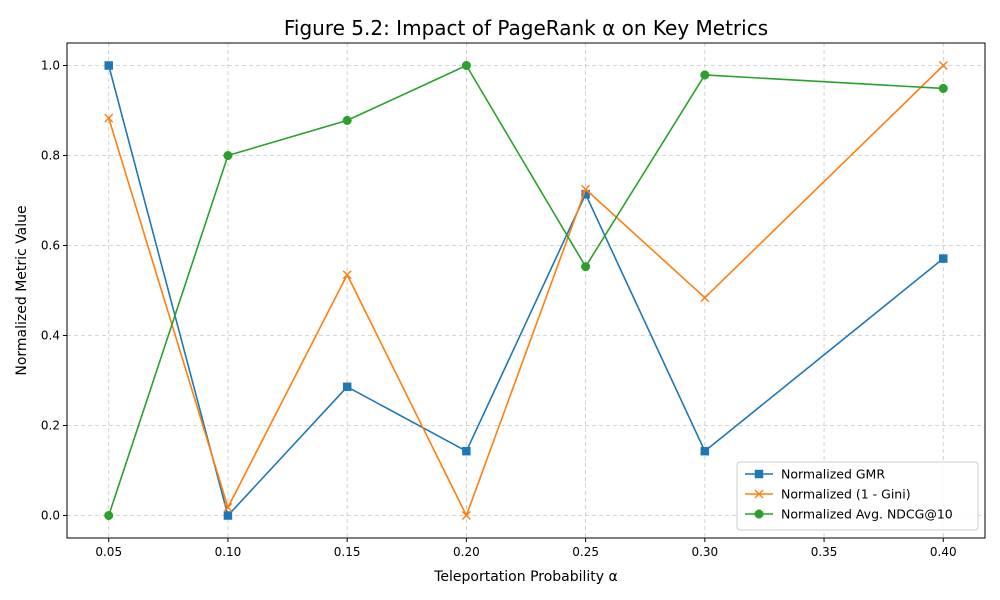 The image size is (1000, 600). I want to click on y-tick-label: 1.0, so click(50, 66).